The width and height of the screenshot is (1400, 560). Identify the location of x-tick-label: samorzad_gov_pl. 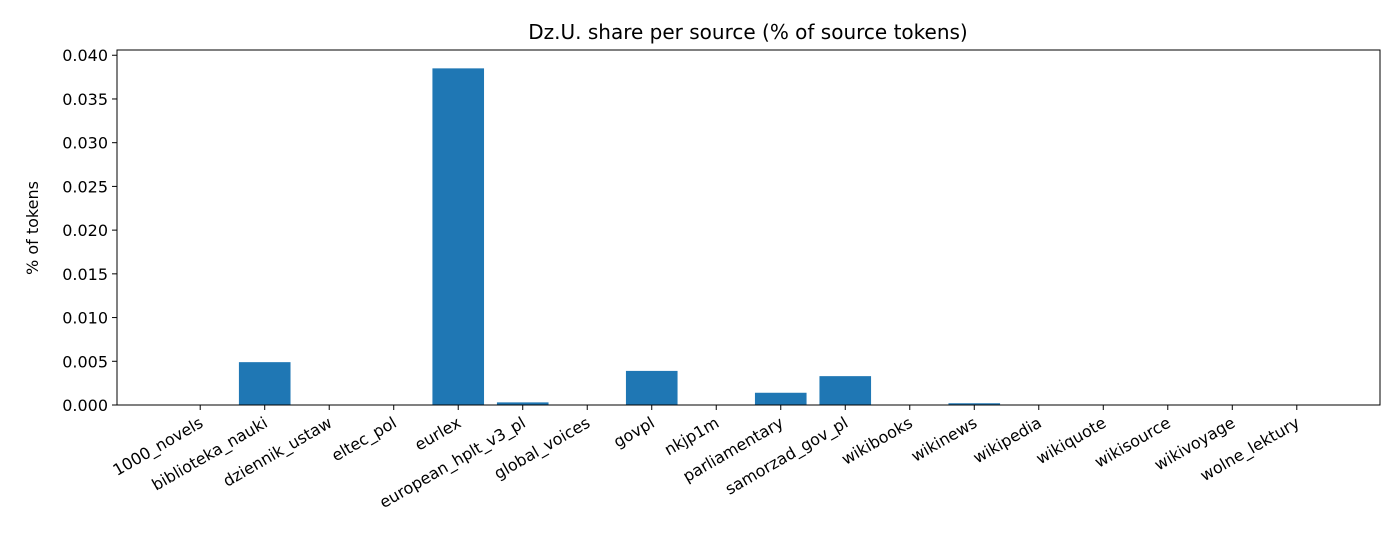
(787, 456).